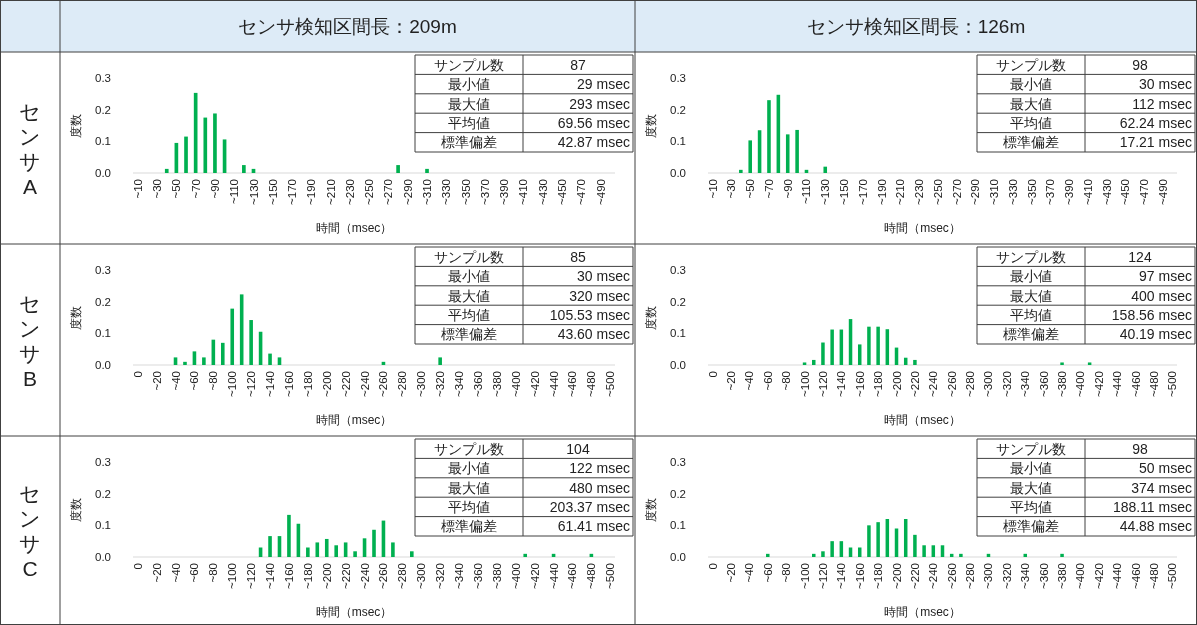  I want to click on annotation: 122 msec, so click(599, 468).